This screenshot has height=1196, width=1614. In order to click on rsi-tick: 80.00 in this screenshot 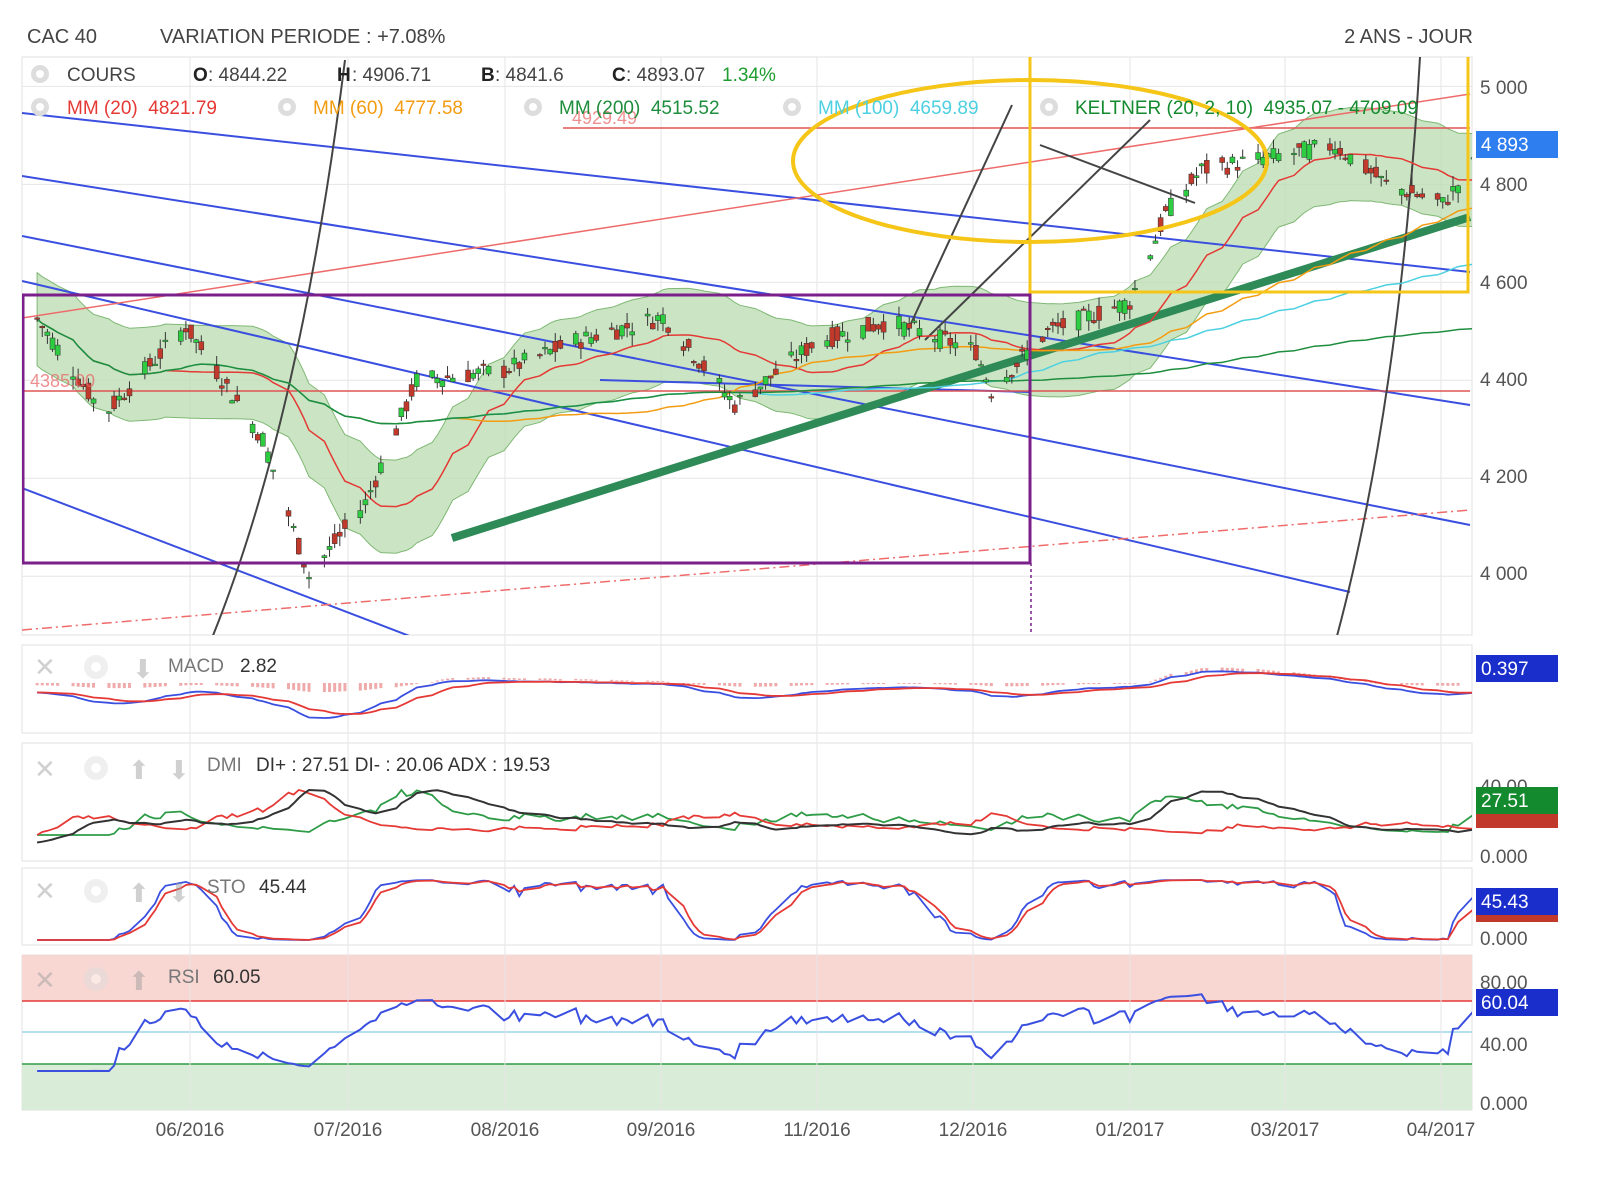, I will do `click(1504, 983)`.